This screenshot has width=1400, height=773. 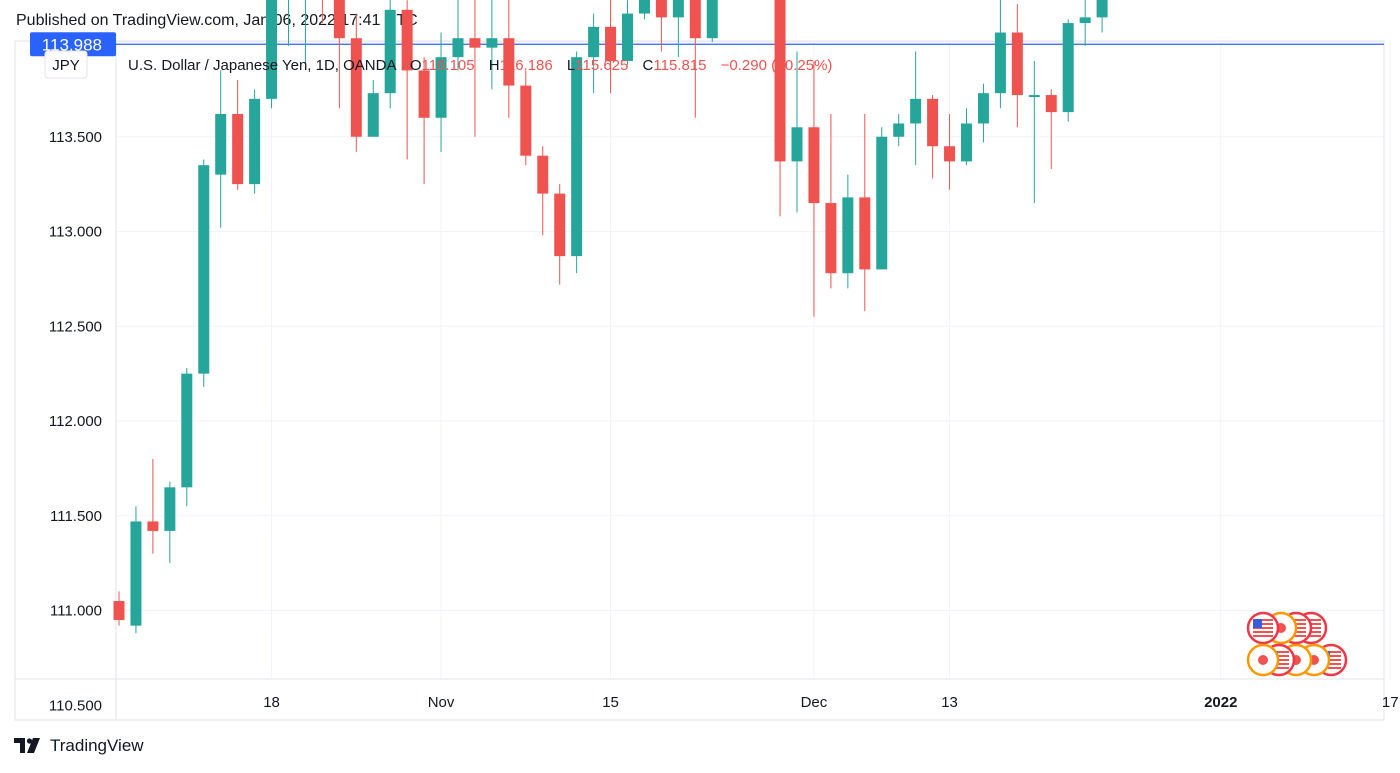 What do you see at coordinates (416, 65) in the screenshot?
I see `open-label: O` at bounding box center [416, 65].